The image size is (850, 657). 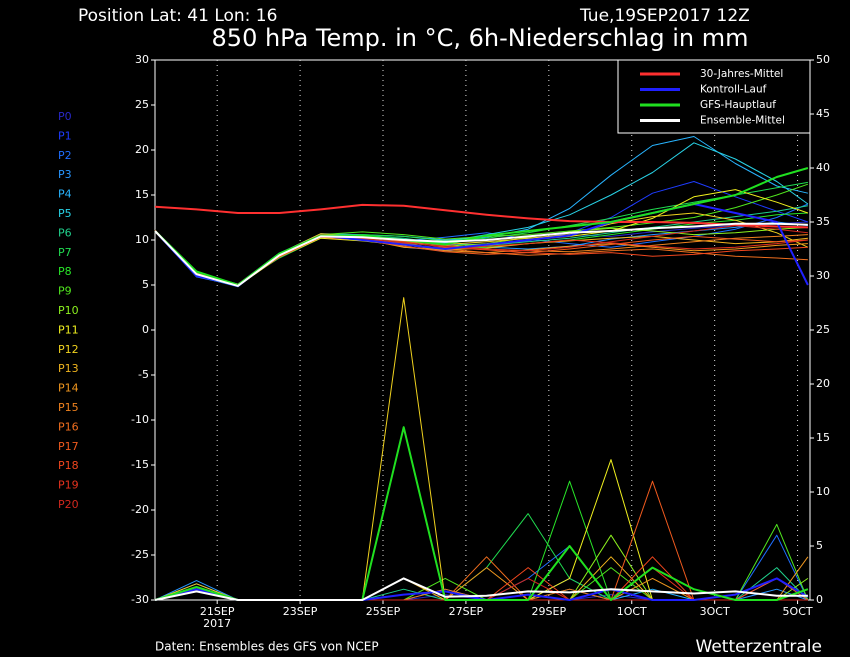 I want to click on x-tick-label: 25SEP, so click(x=383, y=611).